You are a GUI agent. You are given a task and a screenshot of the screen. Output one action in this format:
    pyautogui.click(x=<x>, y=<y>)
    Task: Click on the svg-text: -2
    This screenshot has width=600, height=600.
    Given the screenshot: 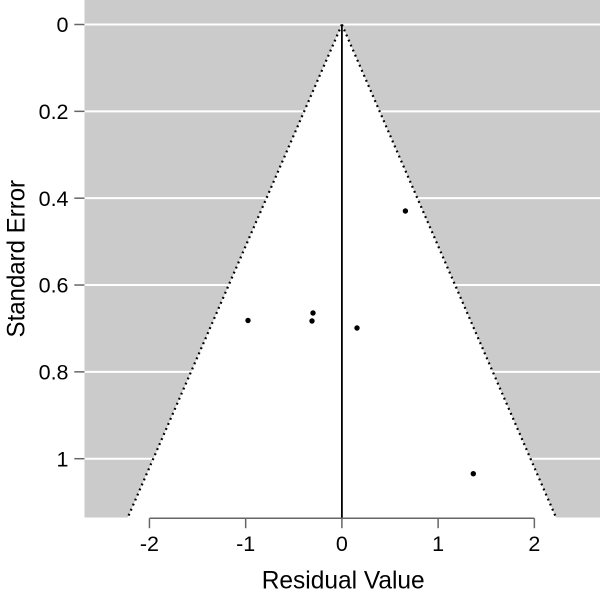 What is the action you would take?
    pyautogui.click(x=149, y=544)
    